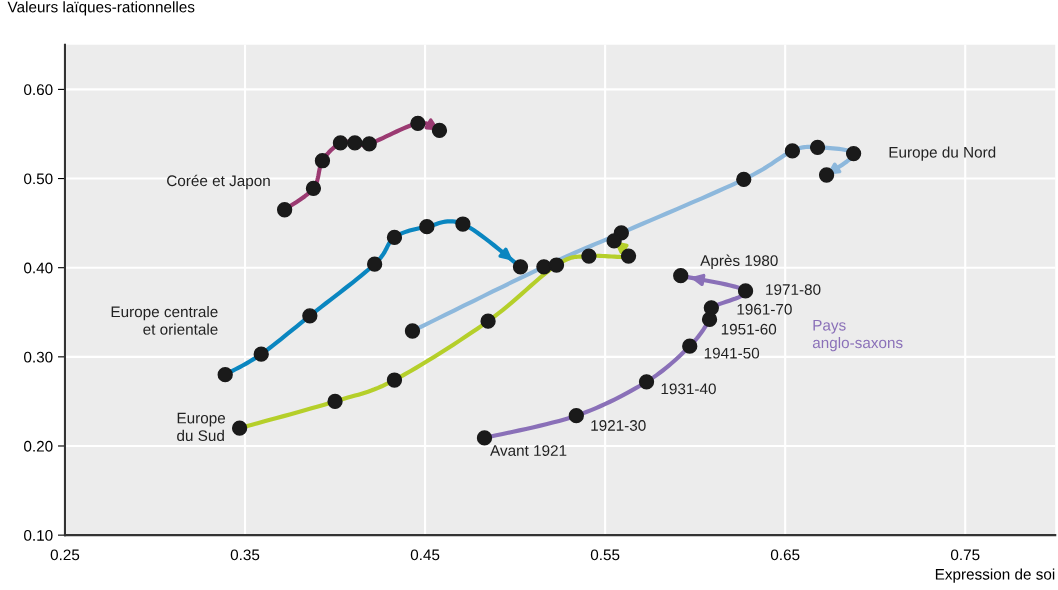 The height and width of the screenshot is (590, 1058). What do you see at coordinates (101, 8) in the screenshot?
I see `y-axis-title: Valeurs laïques-rationnelles` at bounding box center [101, 8].